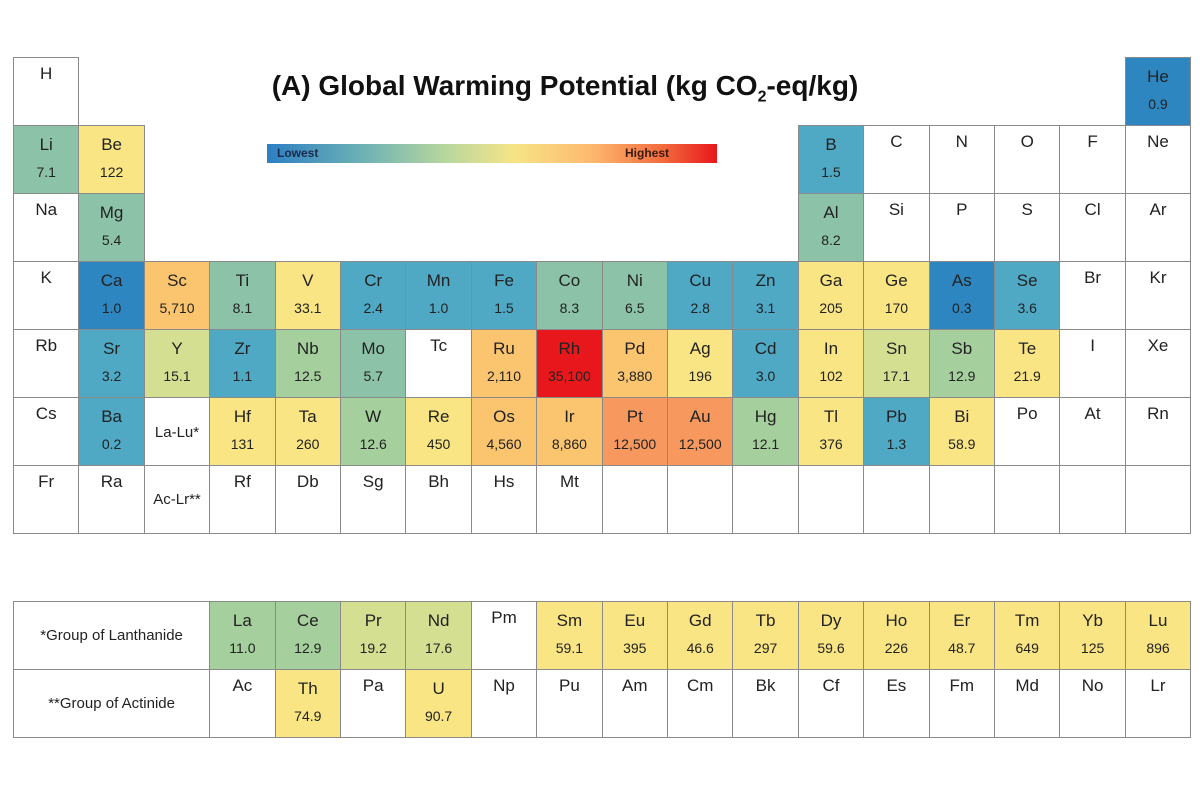 Image resolution: width=1200 pixels, height=800 pixels. I want to click on element-cell-al: Al 8.2, so click(831, 227).